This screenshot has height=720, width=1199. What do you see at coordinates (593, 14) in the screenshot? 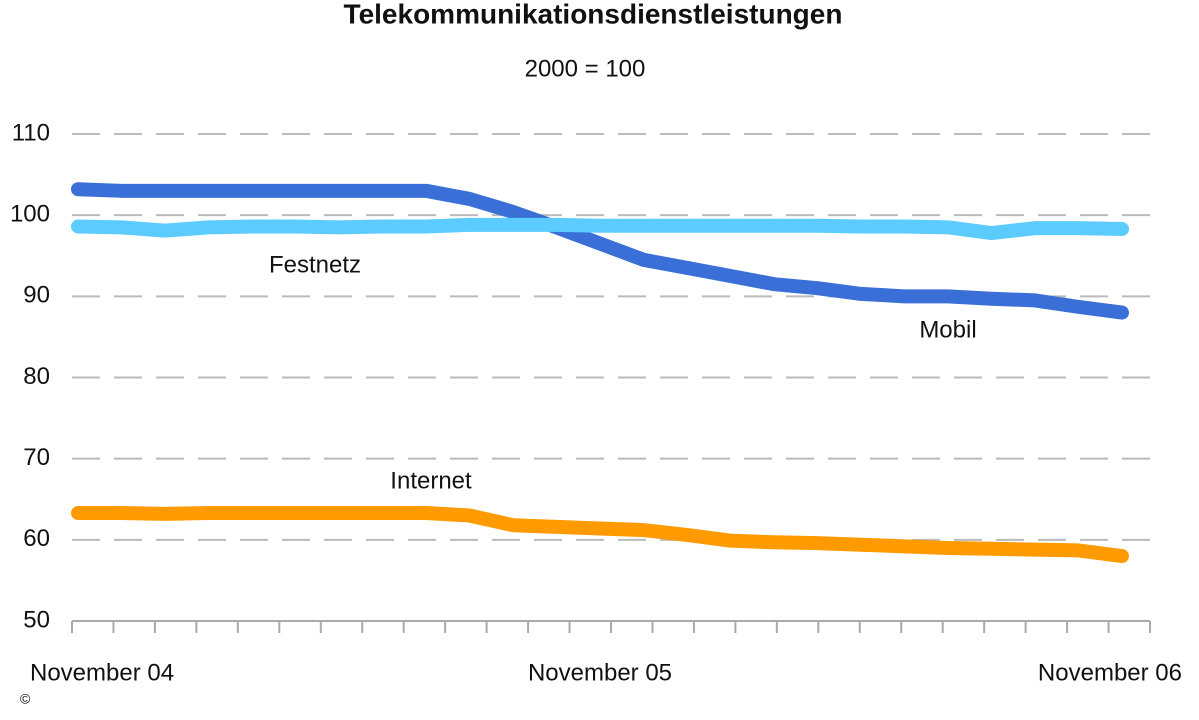
I see `chart-title: Telekommunikationsdienstleistungen` at bounding box center [593, 14].